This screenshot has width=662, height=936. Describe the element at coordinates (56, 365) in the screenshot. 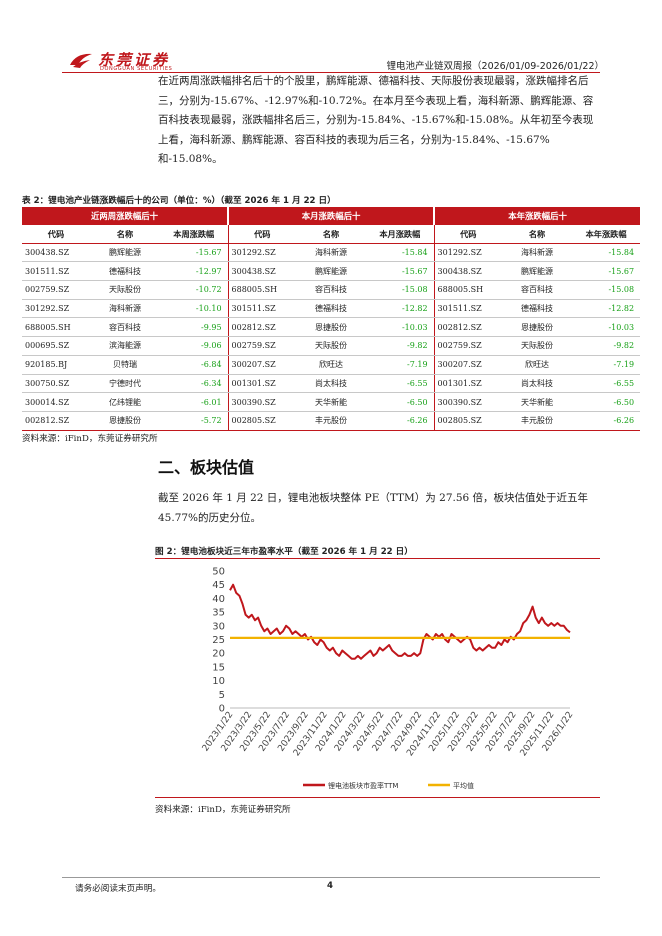

I see `stock-code-cell: 920185.BJ` at that location.